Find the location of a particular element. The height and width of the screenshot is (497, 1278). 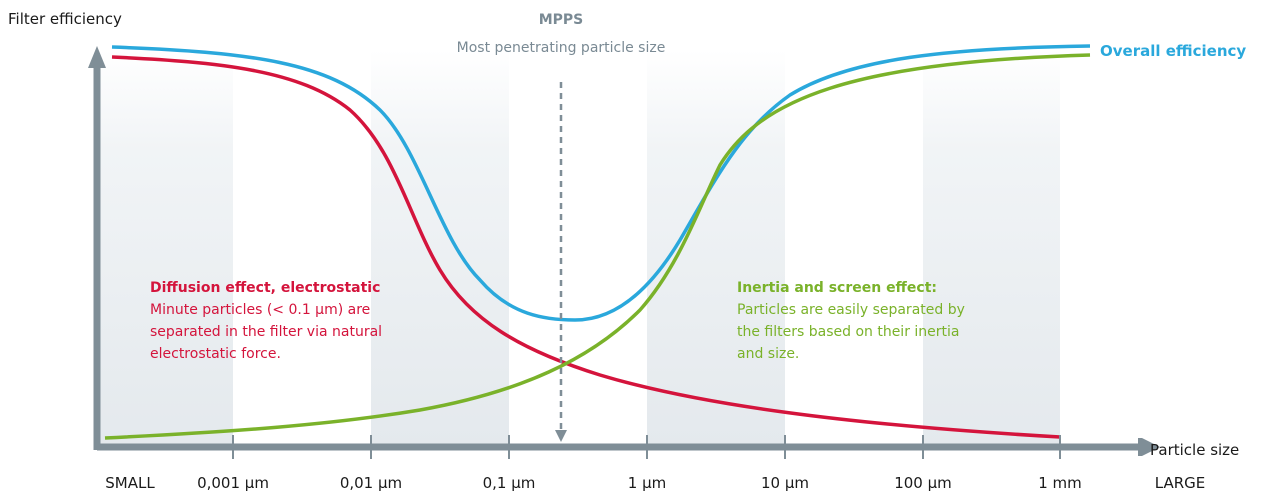

y-axis-label: Filter efficiency is located at coordinates (65, 19).